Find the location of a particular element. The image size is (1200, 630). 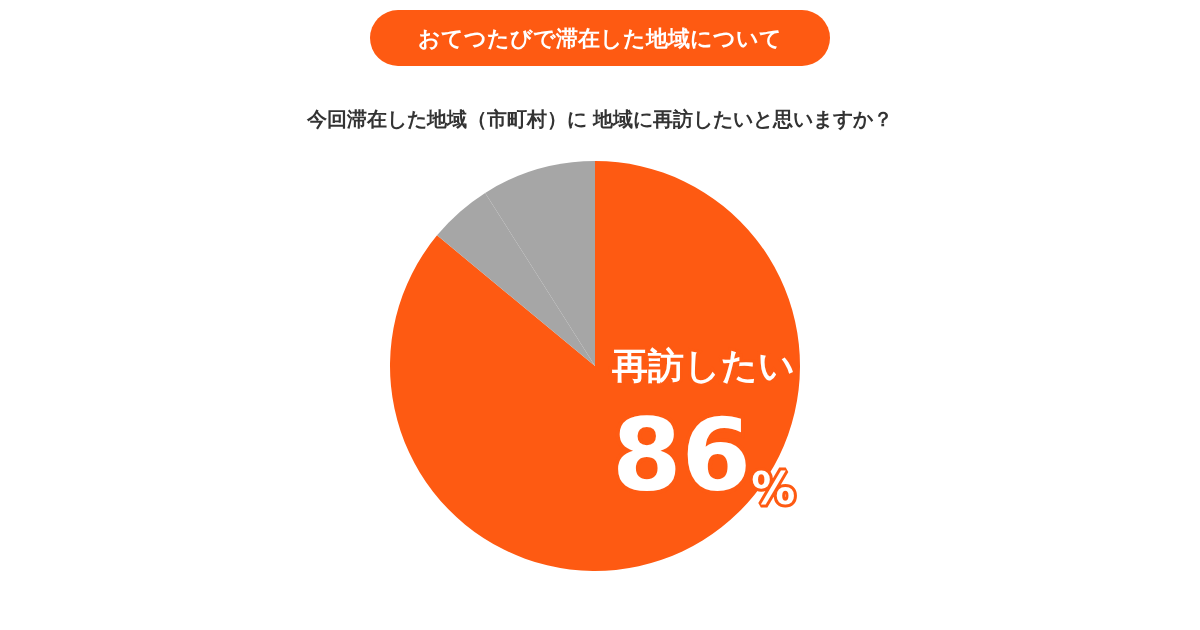

chart-title: おてつたびで滞在した地域について is located at coordinates (600, 38).